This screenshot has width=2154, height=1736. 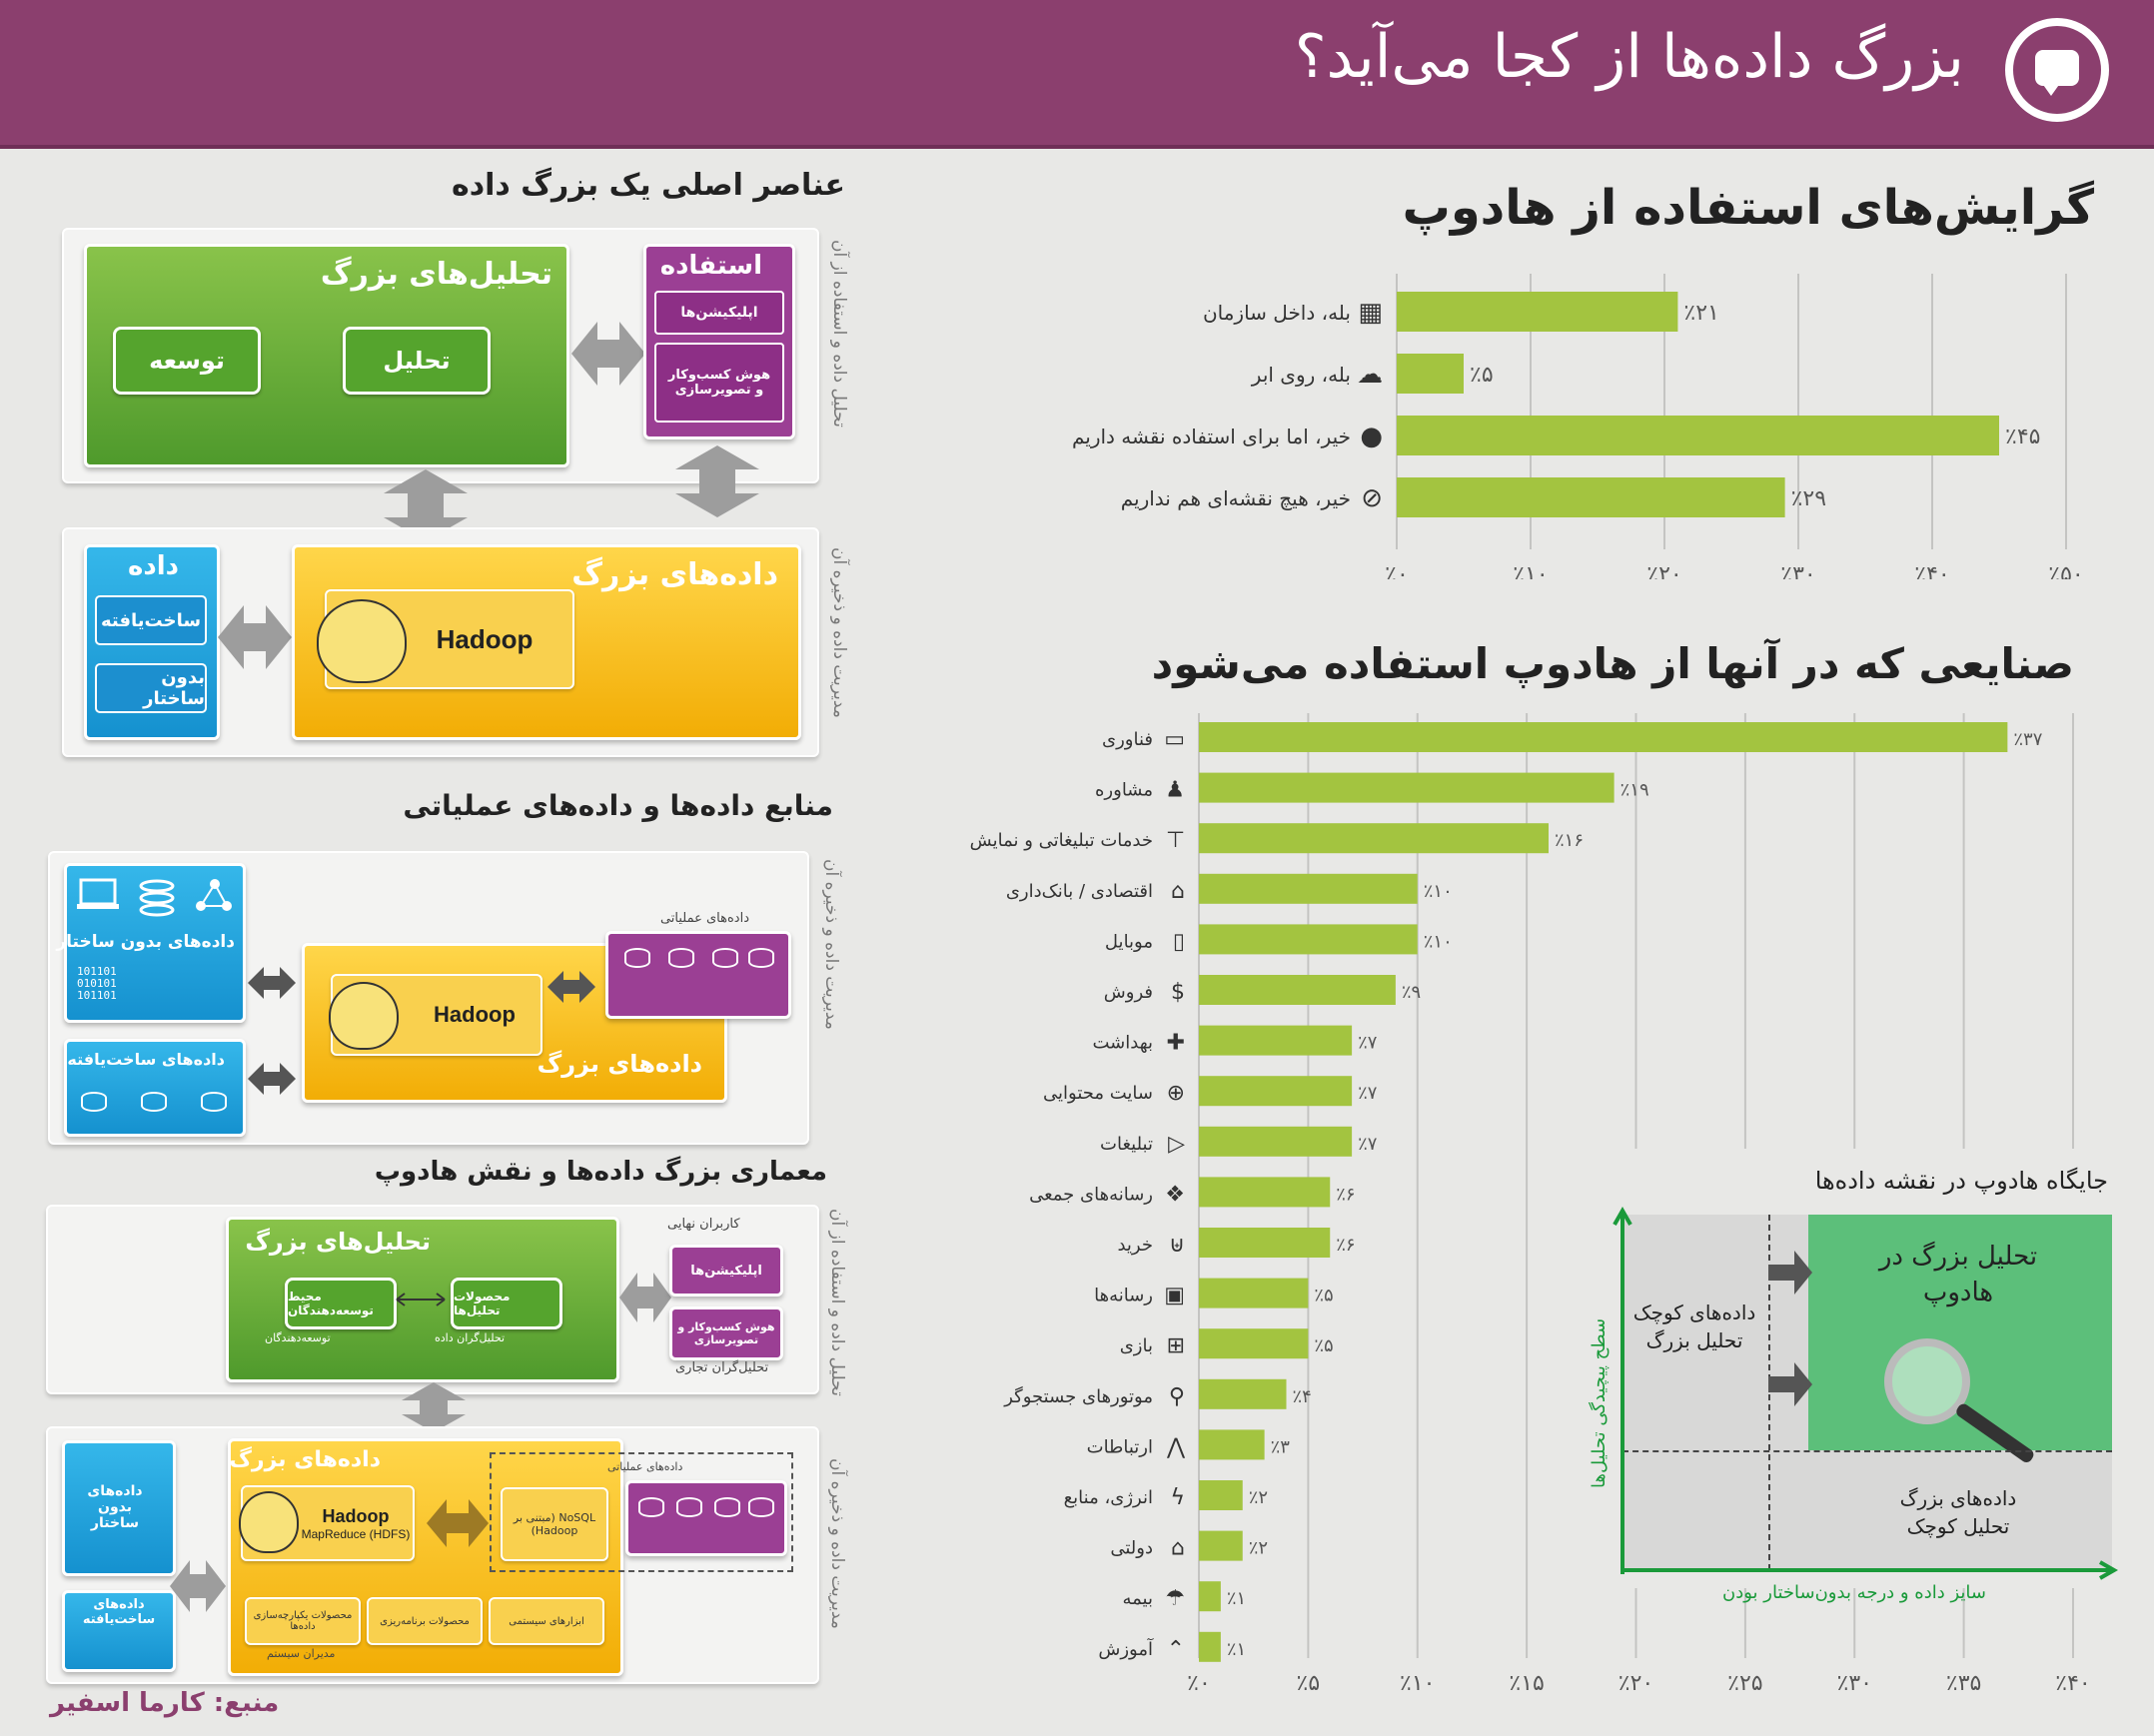 I want to click on double-arrow-icon, so click(x=608, y=354).